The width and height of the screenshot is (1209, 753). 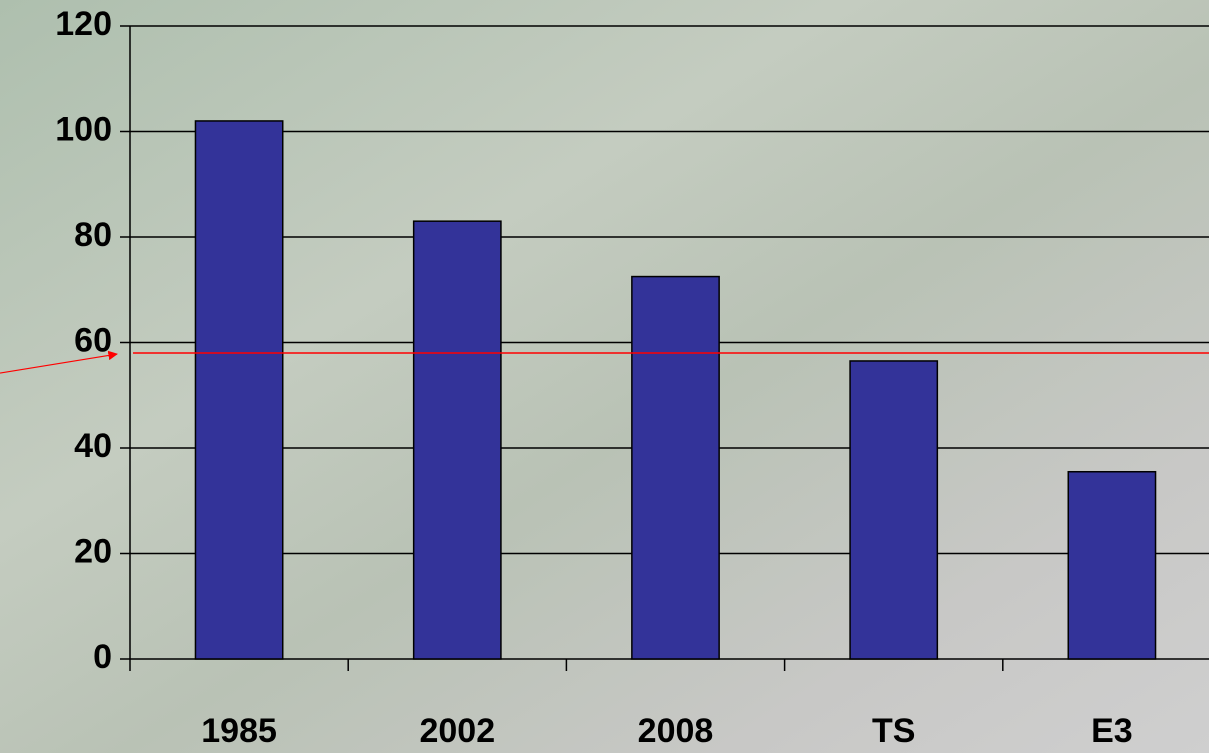 I want to click on y-tick-label: 0, so click(x=102, y=657).